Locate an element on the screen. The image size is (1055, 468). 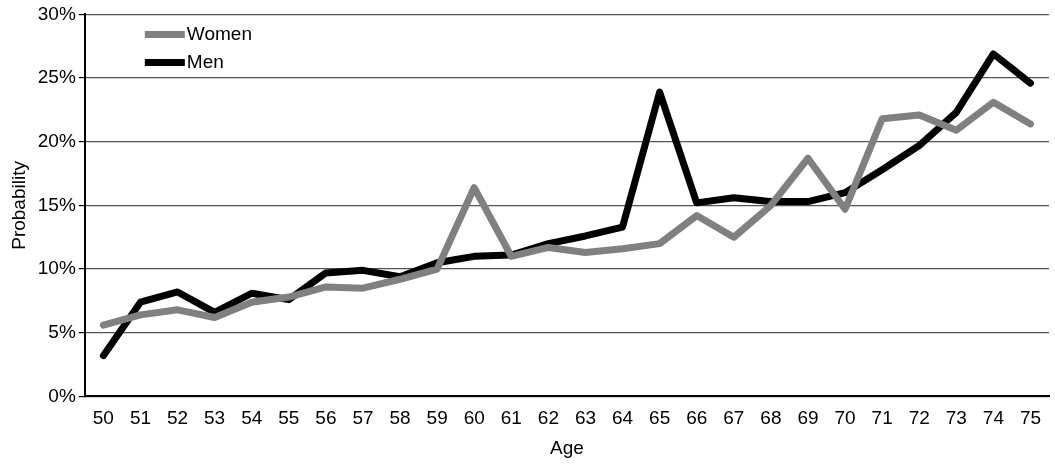
x-axis-title: Age is located at coordinates (567, 447).